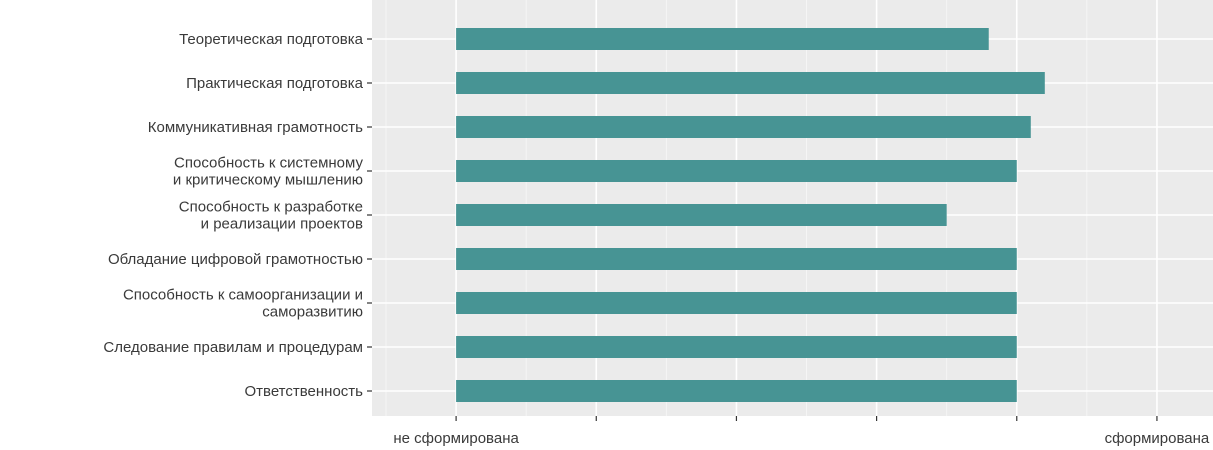  What do you see at coordinates (275, 83) in the screenshot?
I see `y-tick-label: Практическая подготовка` at bounding box center [275, 83].